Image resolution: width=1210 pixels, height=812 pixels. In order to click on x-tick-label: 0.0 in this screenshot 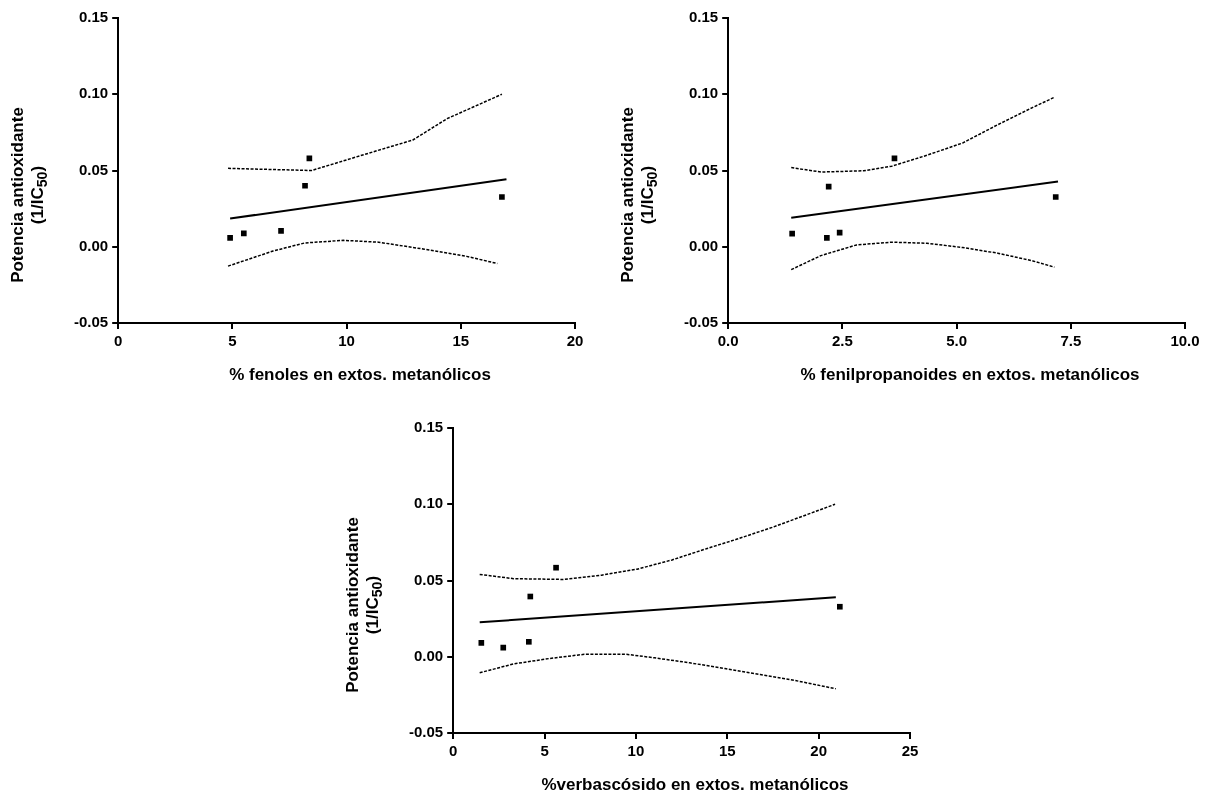, I will do `click(728, 341)`.